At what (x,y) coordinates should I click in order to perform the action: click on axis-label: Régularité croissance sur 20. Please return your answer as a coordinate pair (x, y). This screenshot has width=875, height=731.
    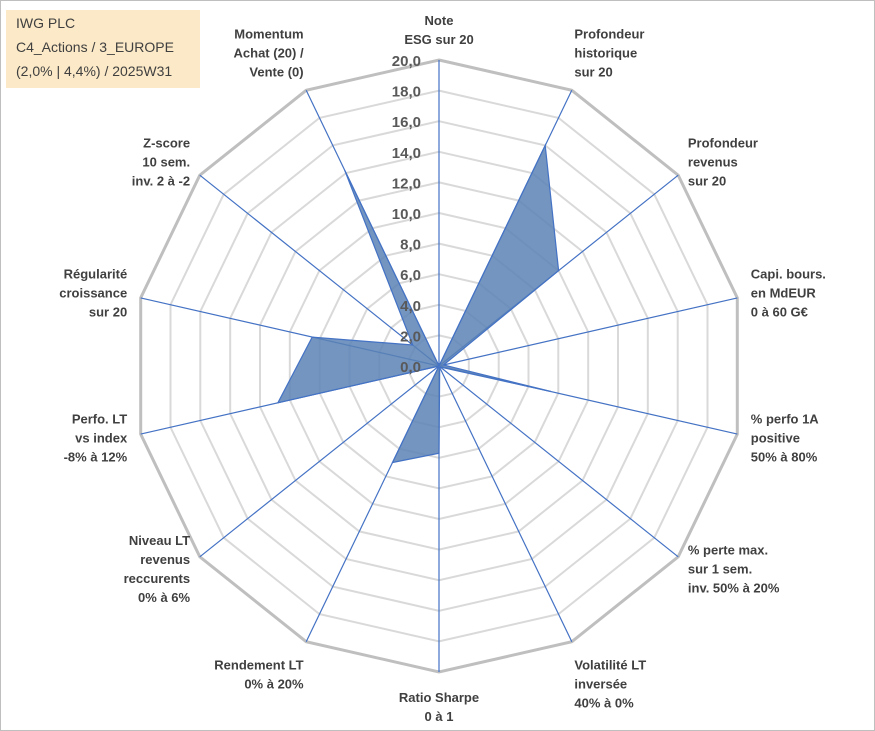
    Looking at the image, I should click on (93, 293).